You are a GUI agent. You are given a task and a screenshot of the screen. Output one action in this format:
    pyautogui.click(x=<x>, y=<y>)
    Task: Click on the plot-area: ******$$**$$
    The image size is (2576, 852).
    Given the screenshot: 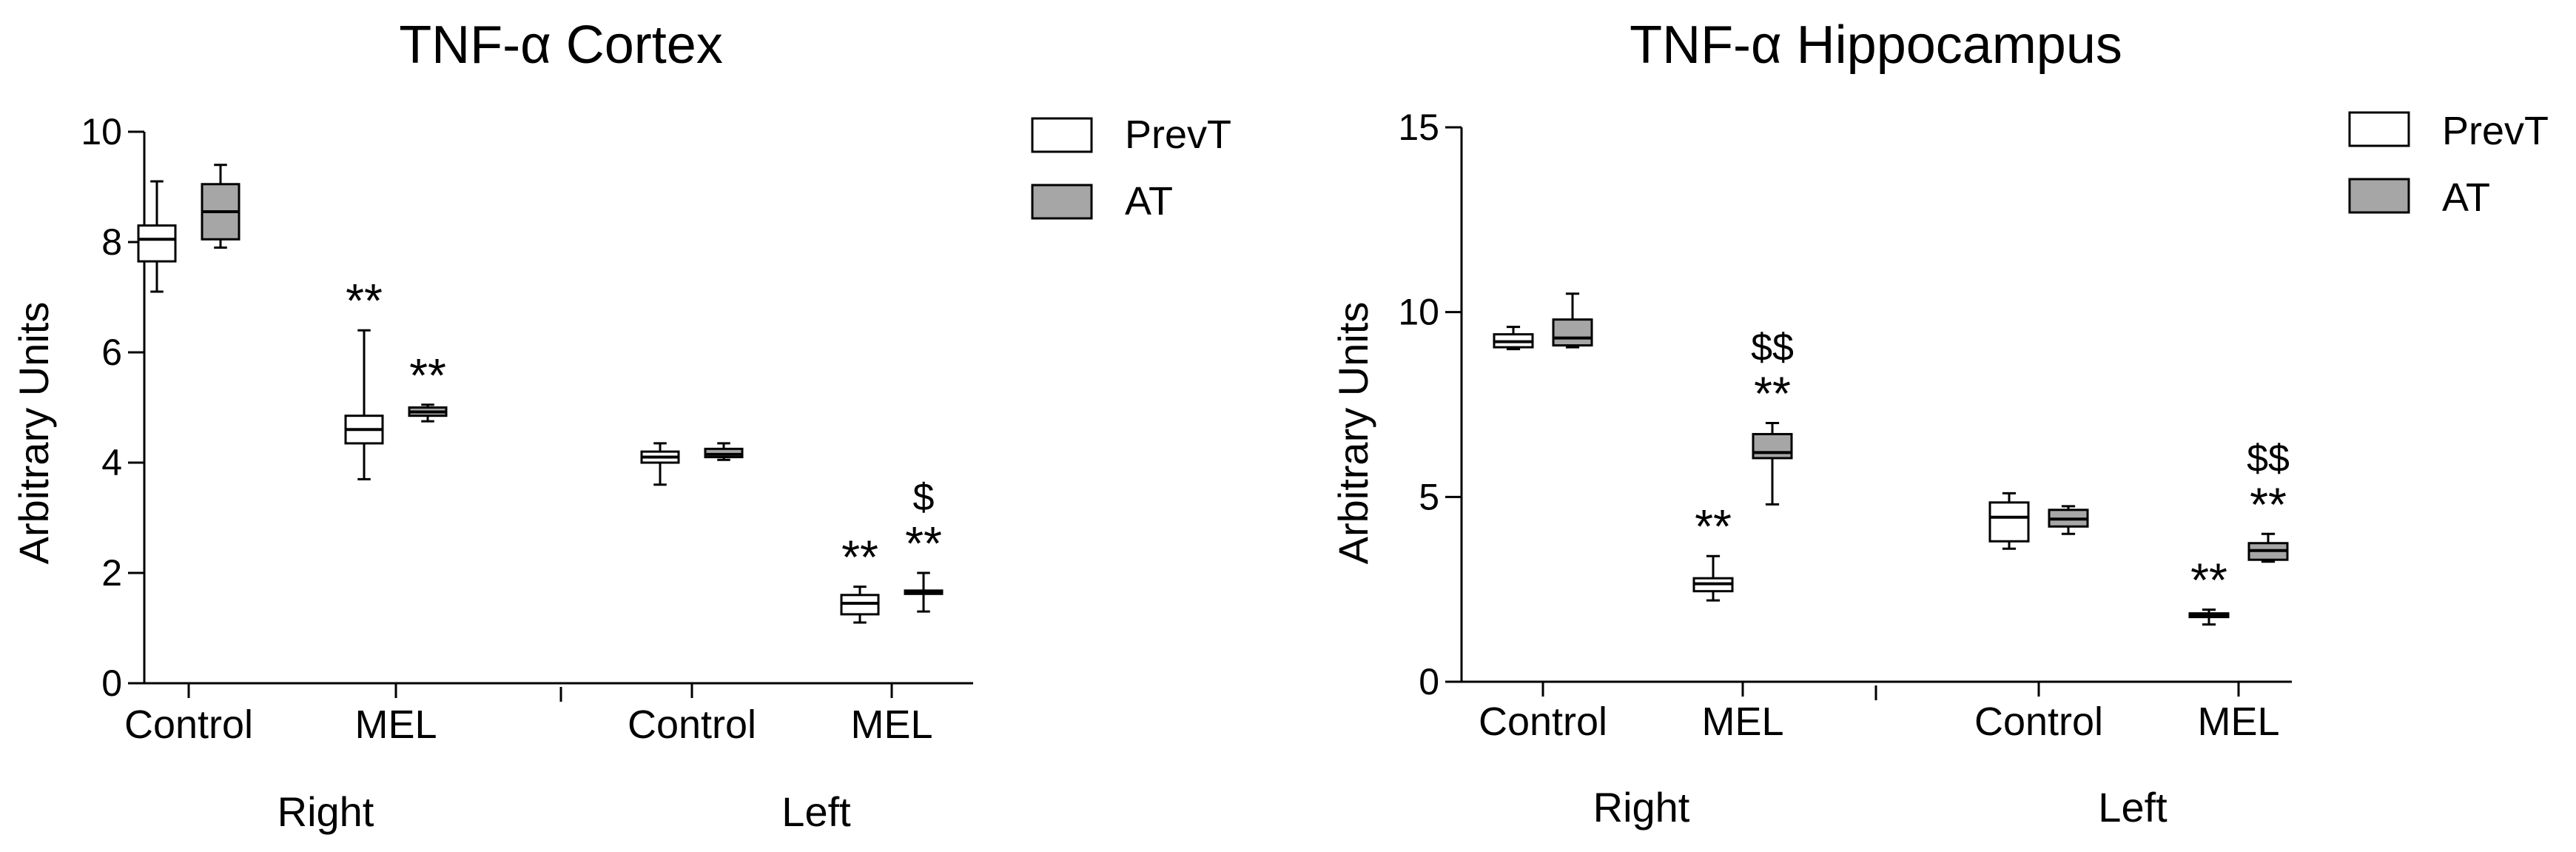 What is the action you would take?
    pyautogui.click(x=1891, y=459)
    